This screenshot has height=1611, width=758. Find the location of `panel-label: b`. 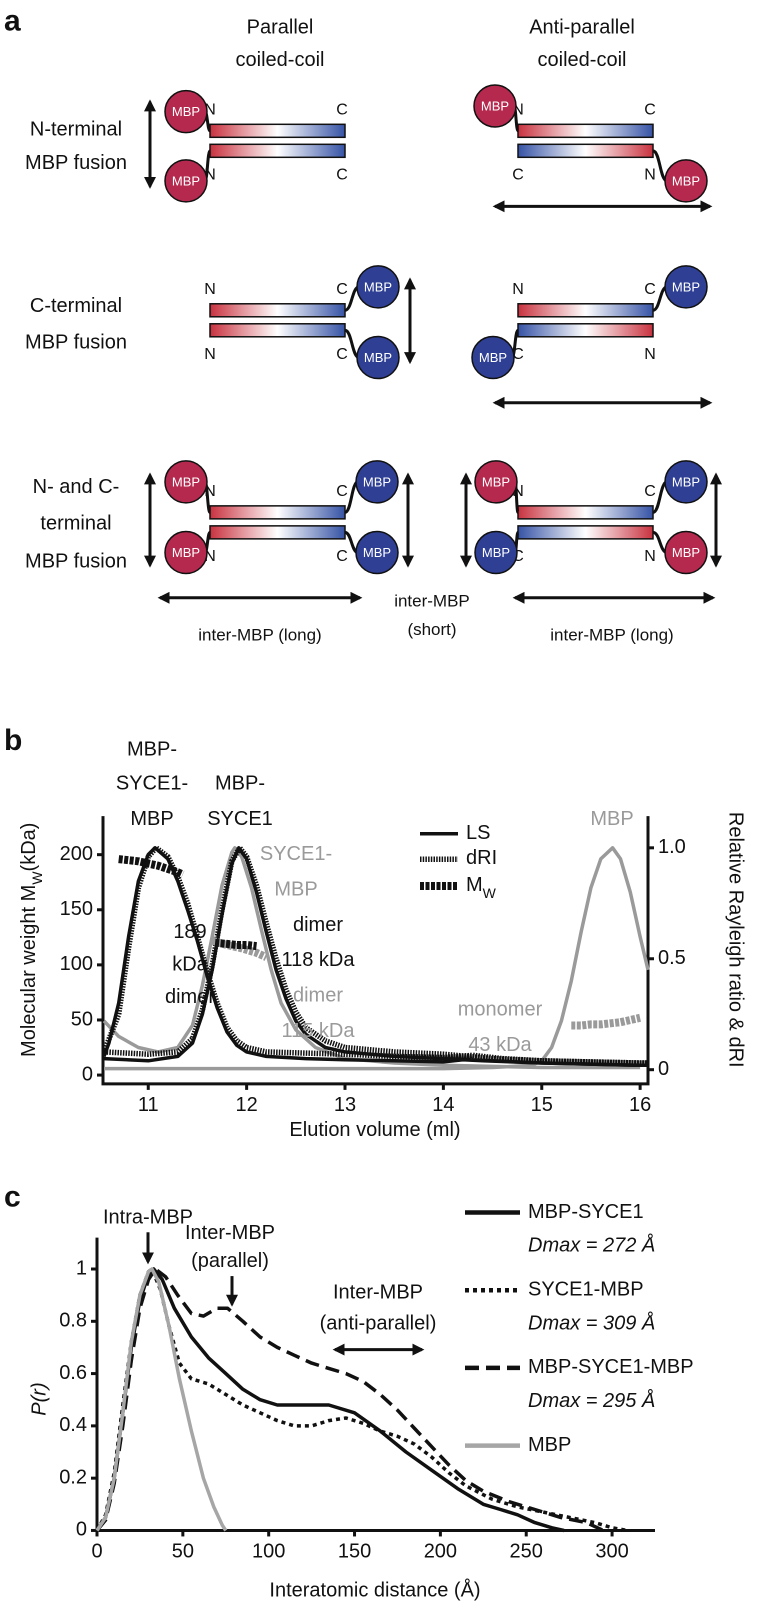

panel-label: b is located at coordinates (13, 740).